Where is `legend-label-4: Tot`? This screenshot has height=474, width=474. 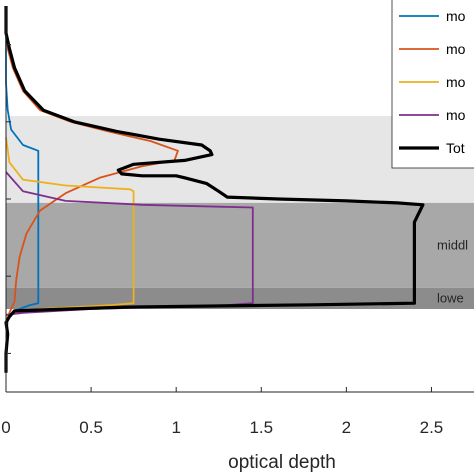 legend-label-4: Tot is located at coordinates (455, 148).